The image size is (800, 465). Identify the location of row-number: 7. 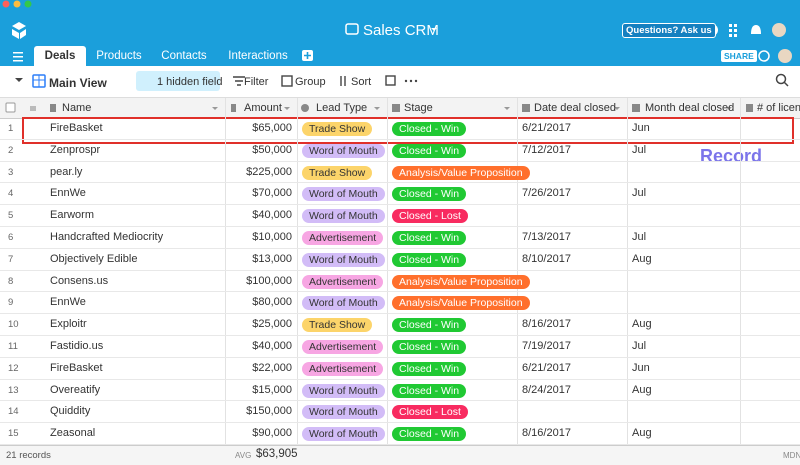
(11, 259).